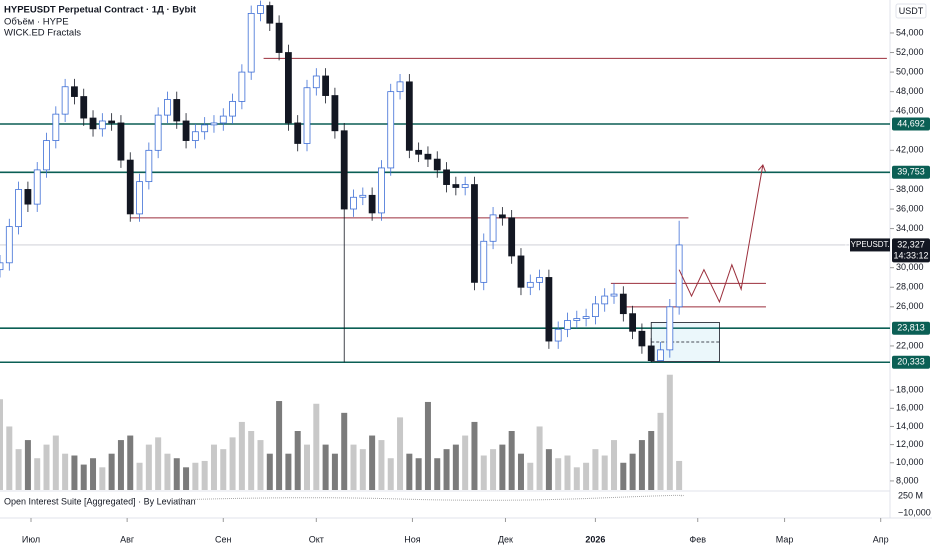 This screenshot has height=550, width=932. I want to click on y-tick-label: 50,000, so click(910, 71).